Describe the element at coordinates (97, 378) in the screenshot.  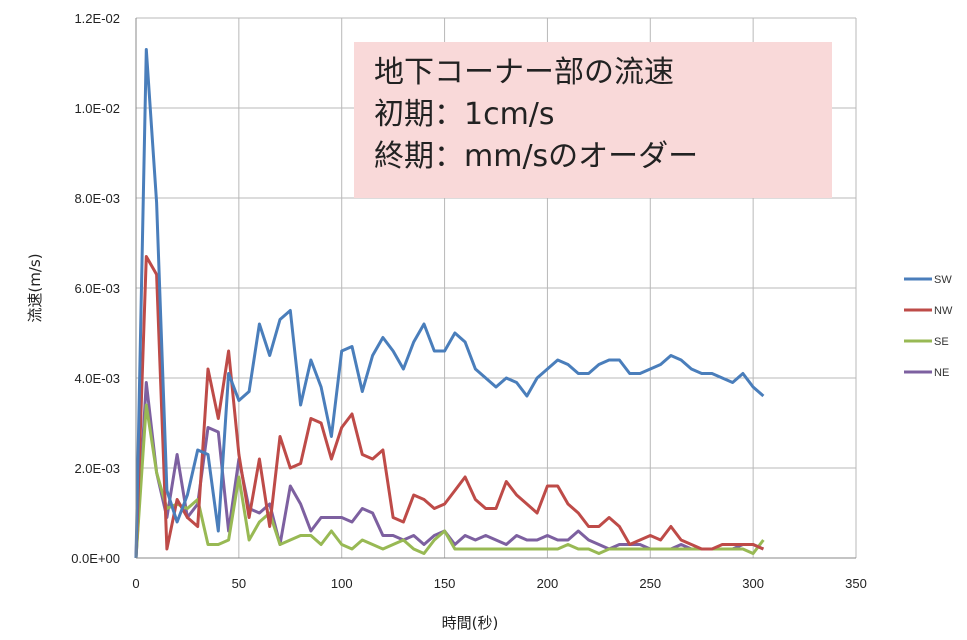
I see `y-tick-label: 4.0E-03` at that location.